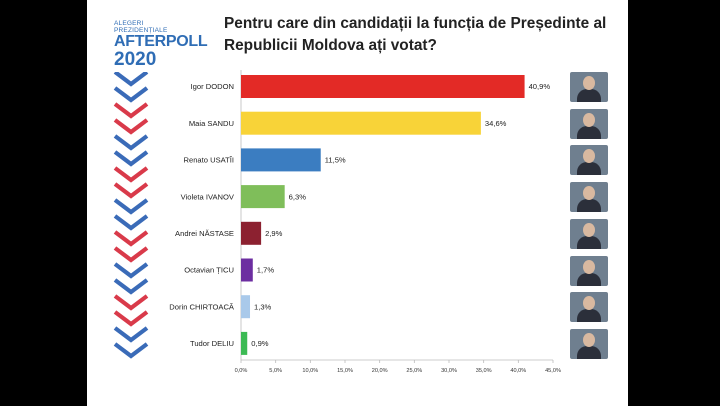 This screenshot has height=406, width=720. I want to click on data-label: 6,3%, so click(298, 196).